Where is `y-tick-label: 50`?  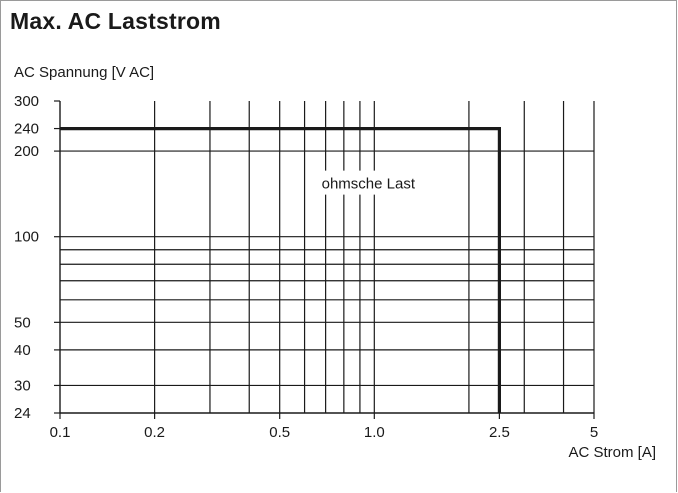
y-tick-label: 50 is located at coordinates (22, 322).